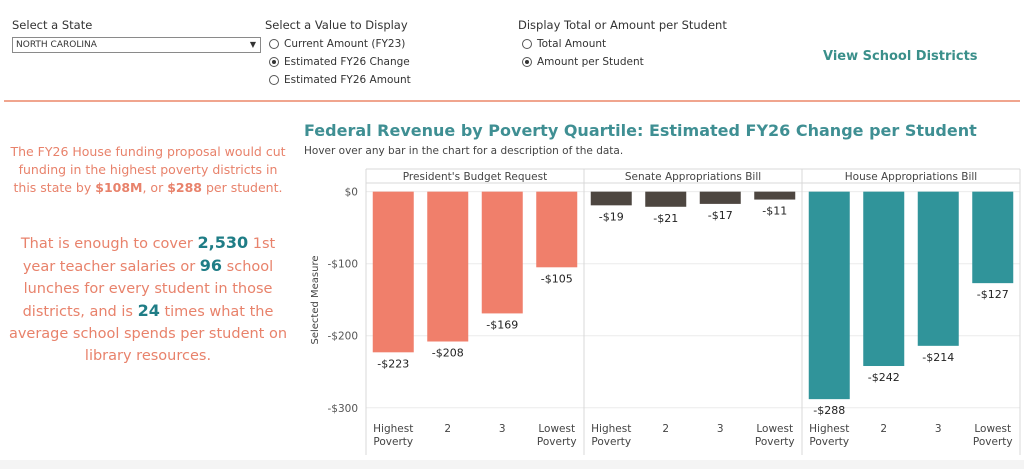 The width and height of the screenshot is (1024, 469). Describe the element at coordinates (829, 410) in the screenshot. I see `bar-value-label: -$288` at that location.